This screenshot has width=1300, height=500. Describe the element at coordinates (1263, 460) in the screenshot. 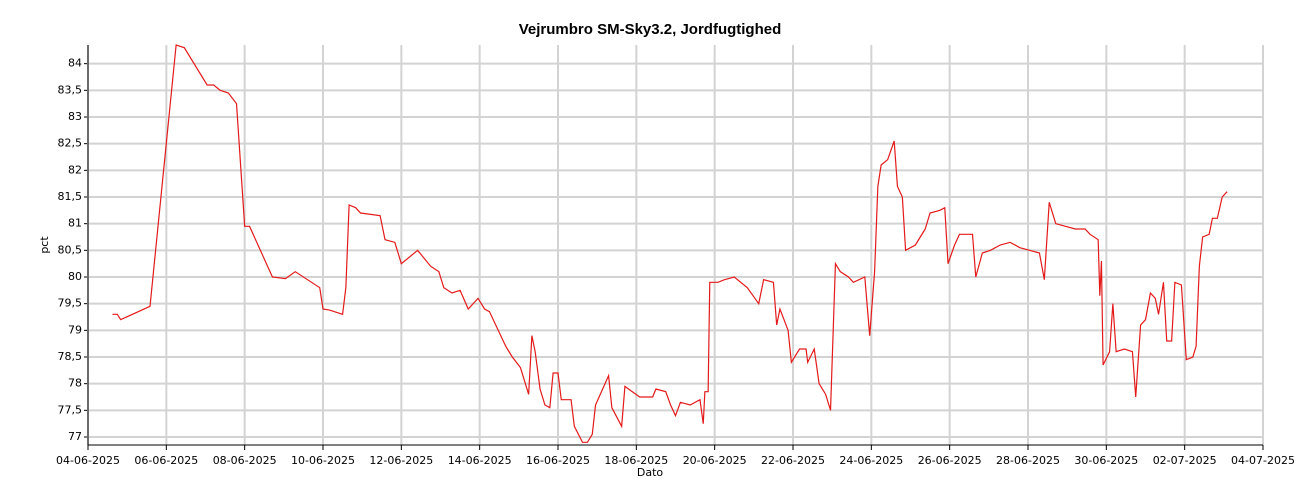

I see `x-tick-label: 04-07-2025` at that location.